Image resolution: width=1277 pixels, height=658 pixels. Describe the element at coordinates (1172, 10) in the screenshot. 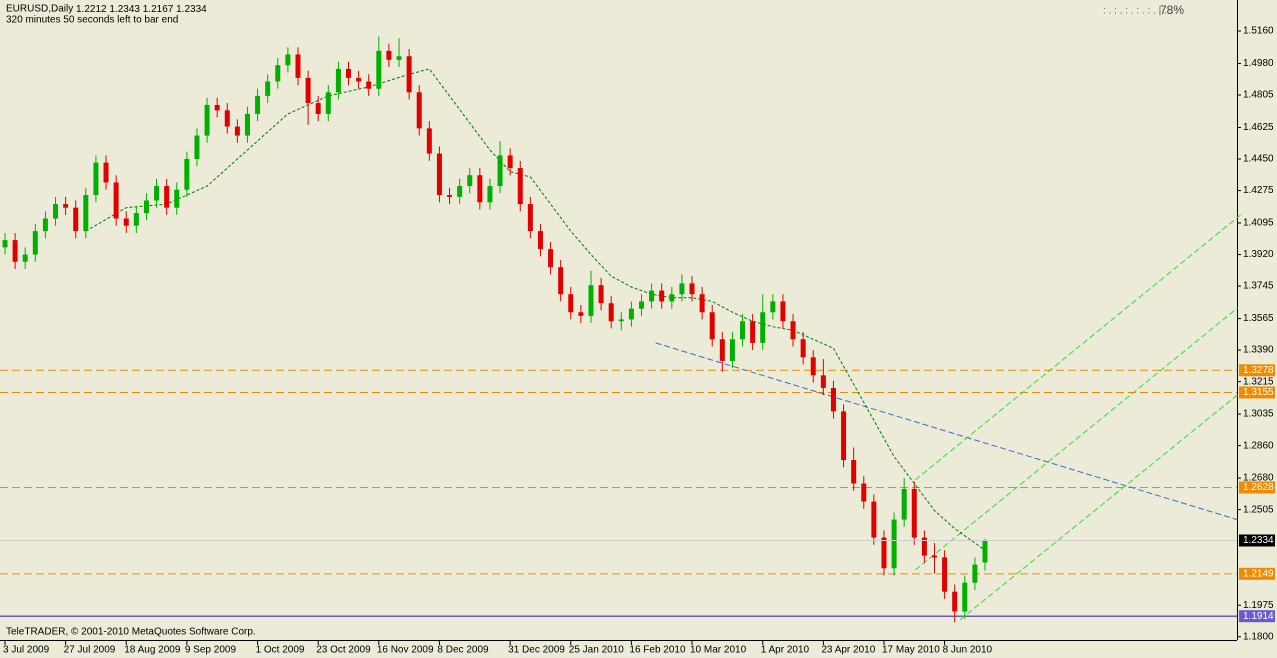

I see `strength: 78%` at that location.